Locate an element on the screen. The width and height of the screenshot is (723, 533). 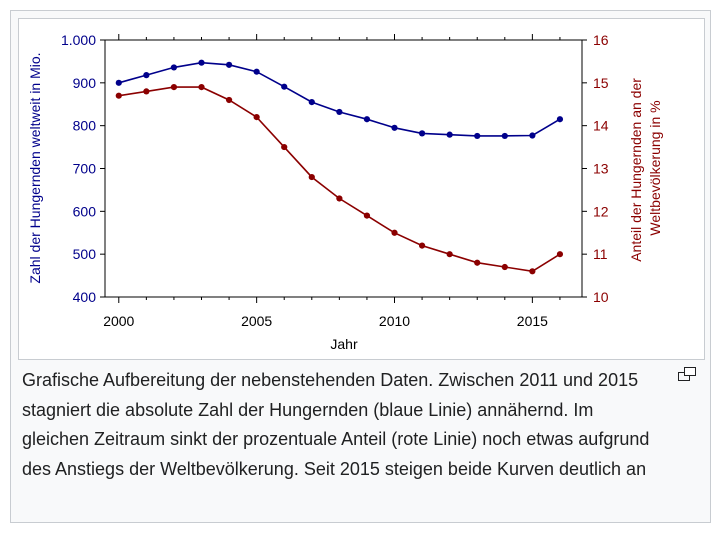
right-axis-label-line2: Weltbevölkerung in % is located at coordinates (655, 167).